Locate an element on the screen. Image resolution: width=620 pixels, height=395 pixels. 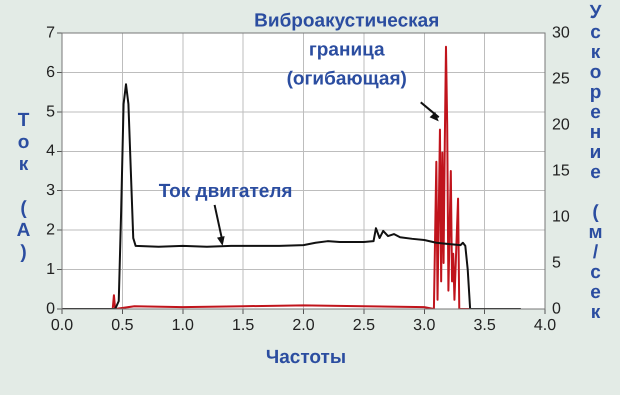
annotation: Виброакустическая граница (огибающая) is located at coordinates (347, 50).